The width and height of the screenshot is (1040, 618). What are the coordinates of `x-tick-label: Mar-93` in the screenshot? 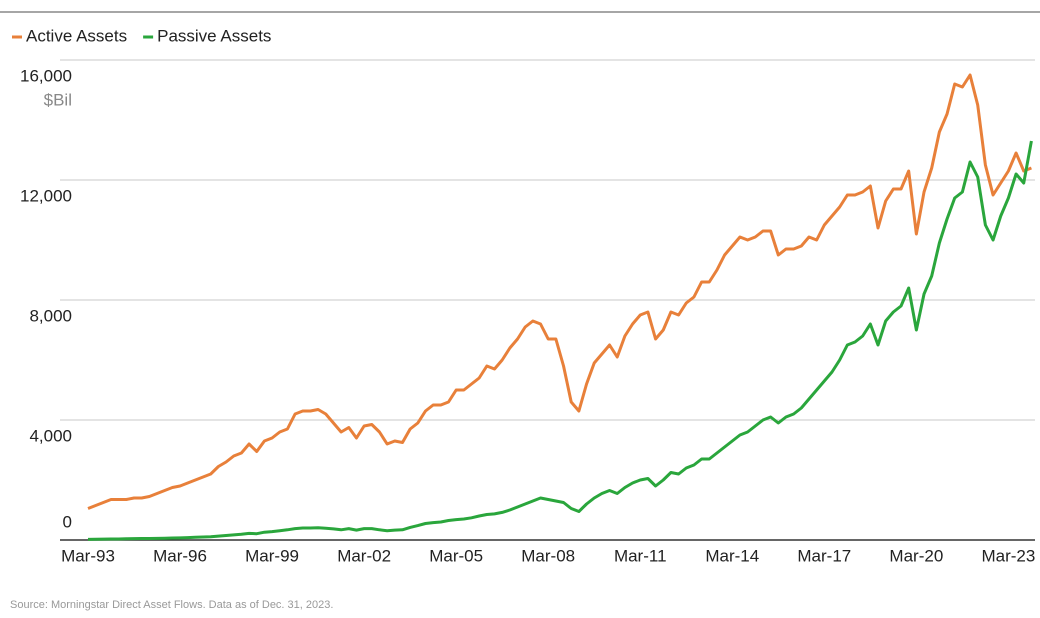 It's located at (88, 555).